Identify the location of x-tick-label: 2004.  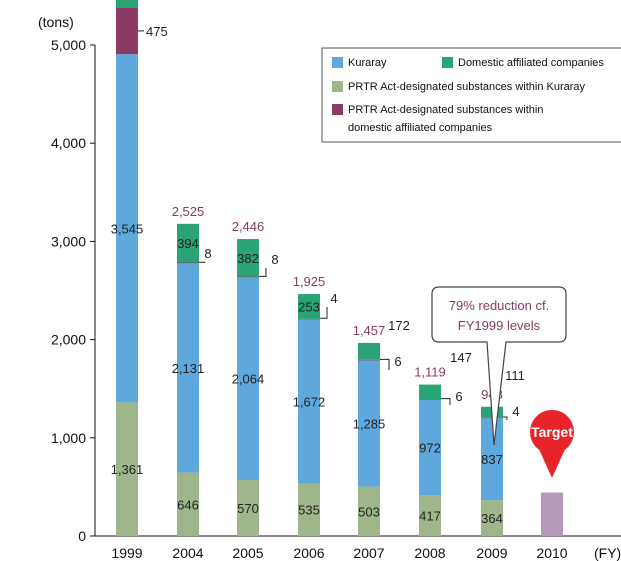
(187, 553).